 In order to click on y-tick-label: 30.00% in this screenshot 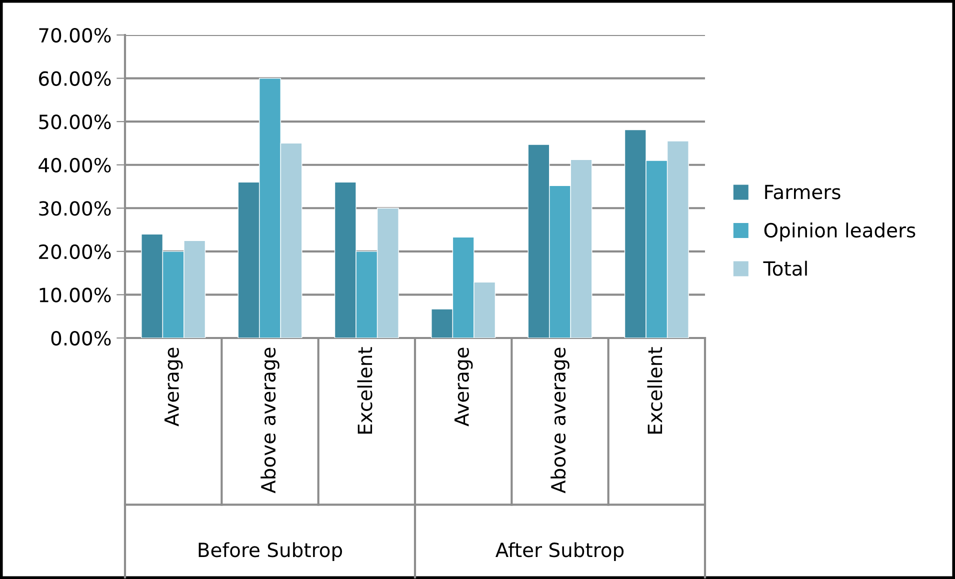, I will do `click(75, 208)`.